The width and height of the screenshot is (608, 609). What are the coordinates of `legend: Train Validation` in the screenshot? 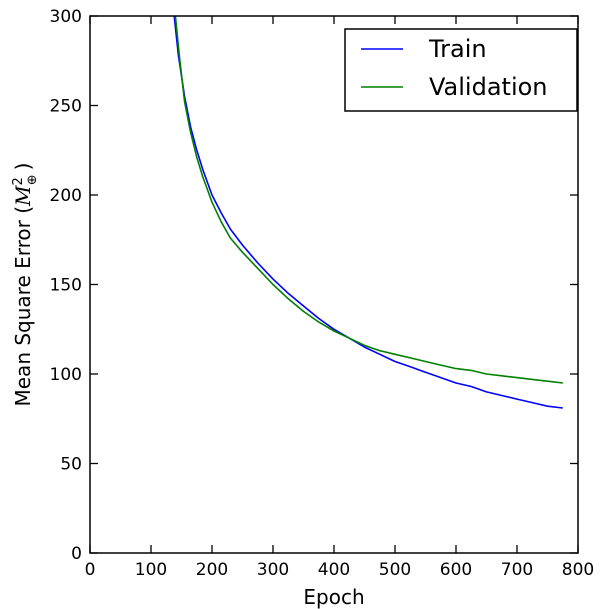 It's located at (461, 70).